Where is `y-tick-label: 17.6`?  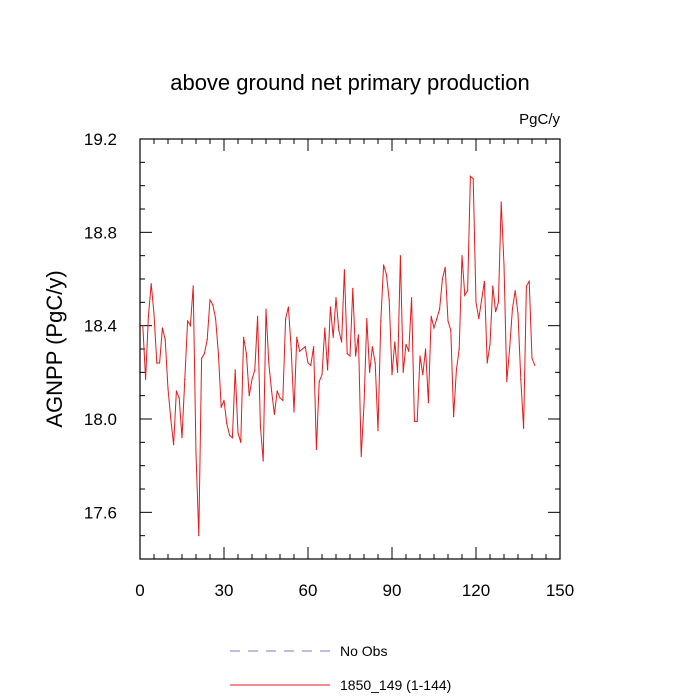
y-tick-label: 17.6 is located at coordinates (100, 512).